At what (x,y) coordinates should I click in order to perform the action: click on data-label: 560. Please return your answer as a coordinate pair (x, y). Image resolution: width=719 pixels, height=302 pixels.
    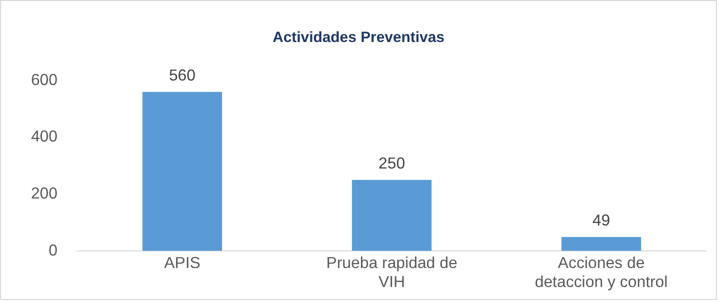
    Looking at the image, I should click on (182, 75).